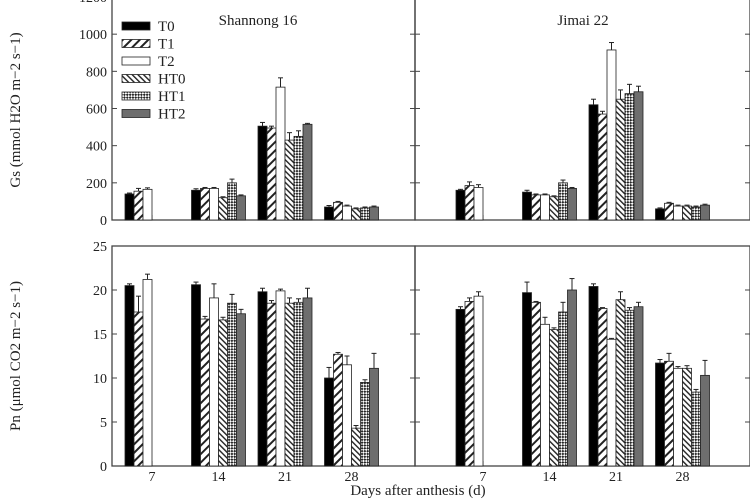 The image size is (750, 500). I want to click on x-tick-label: 7, so click(483, 477).